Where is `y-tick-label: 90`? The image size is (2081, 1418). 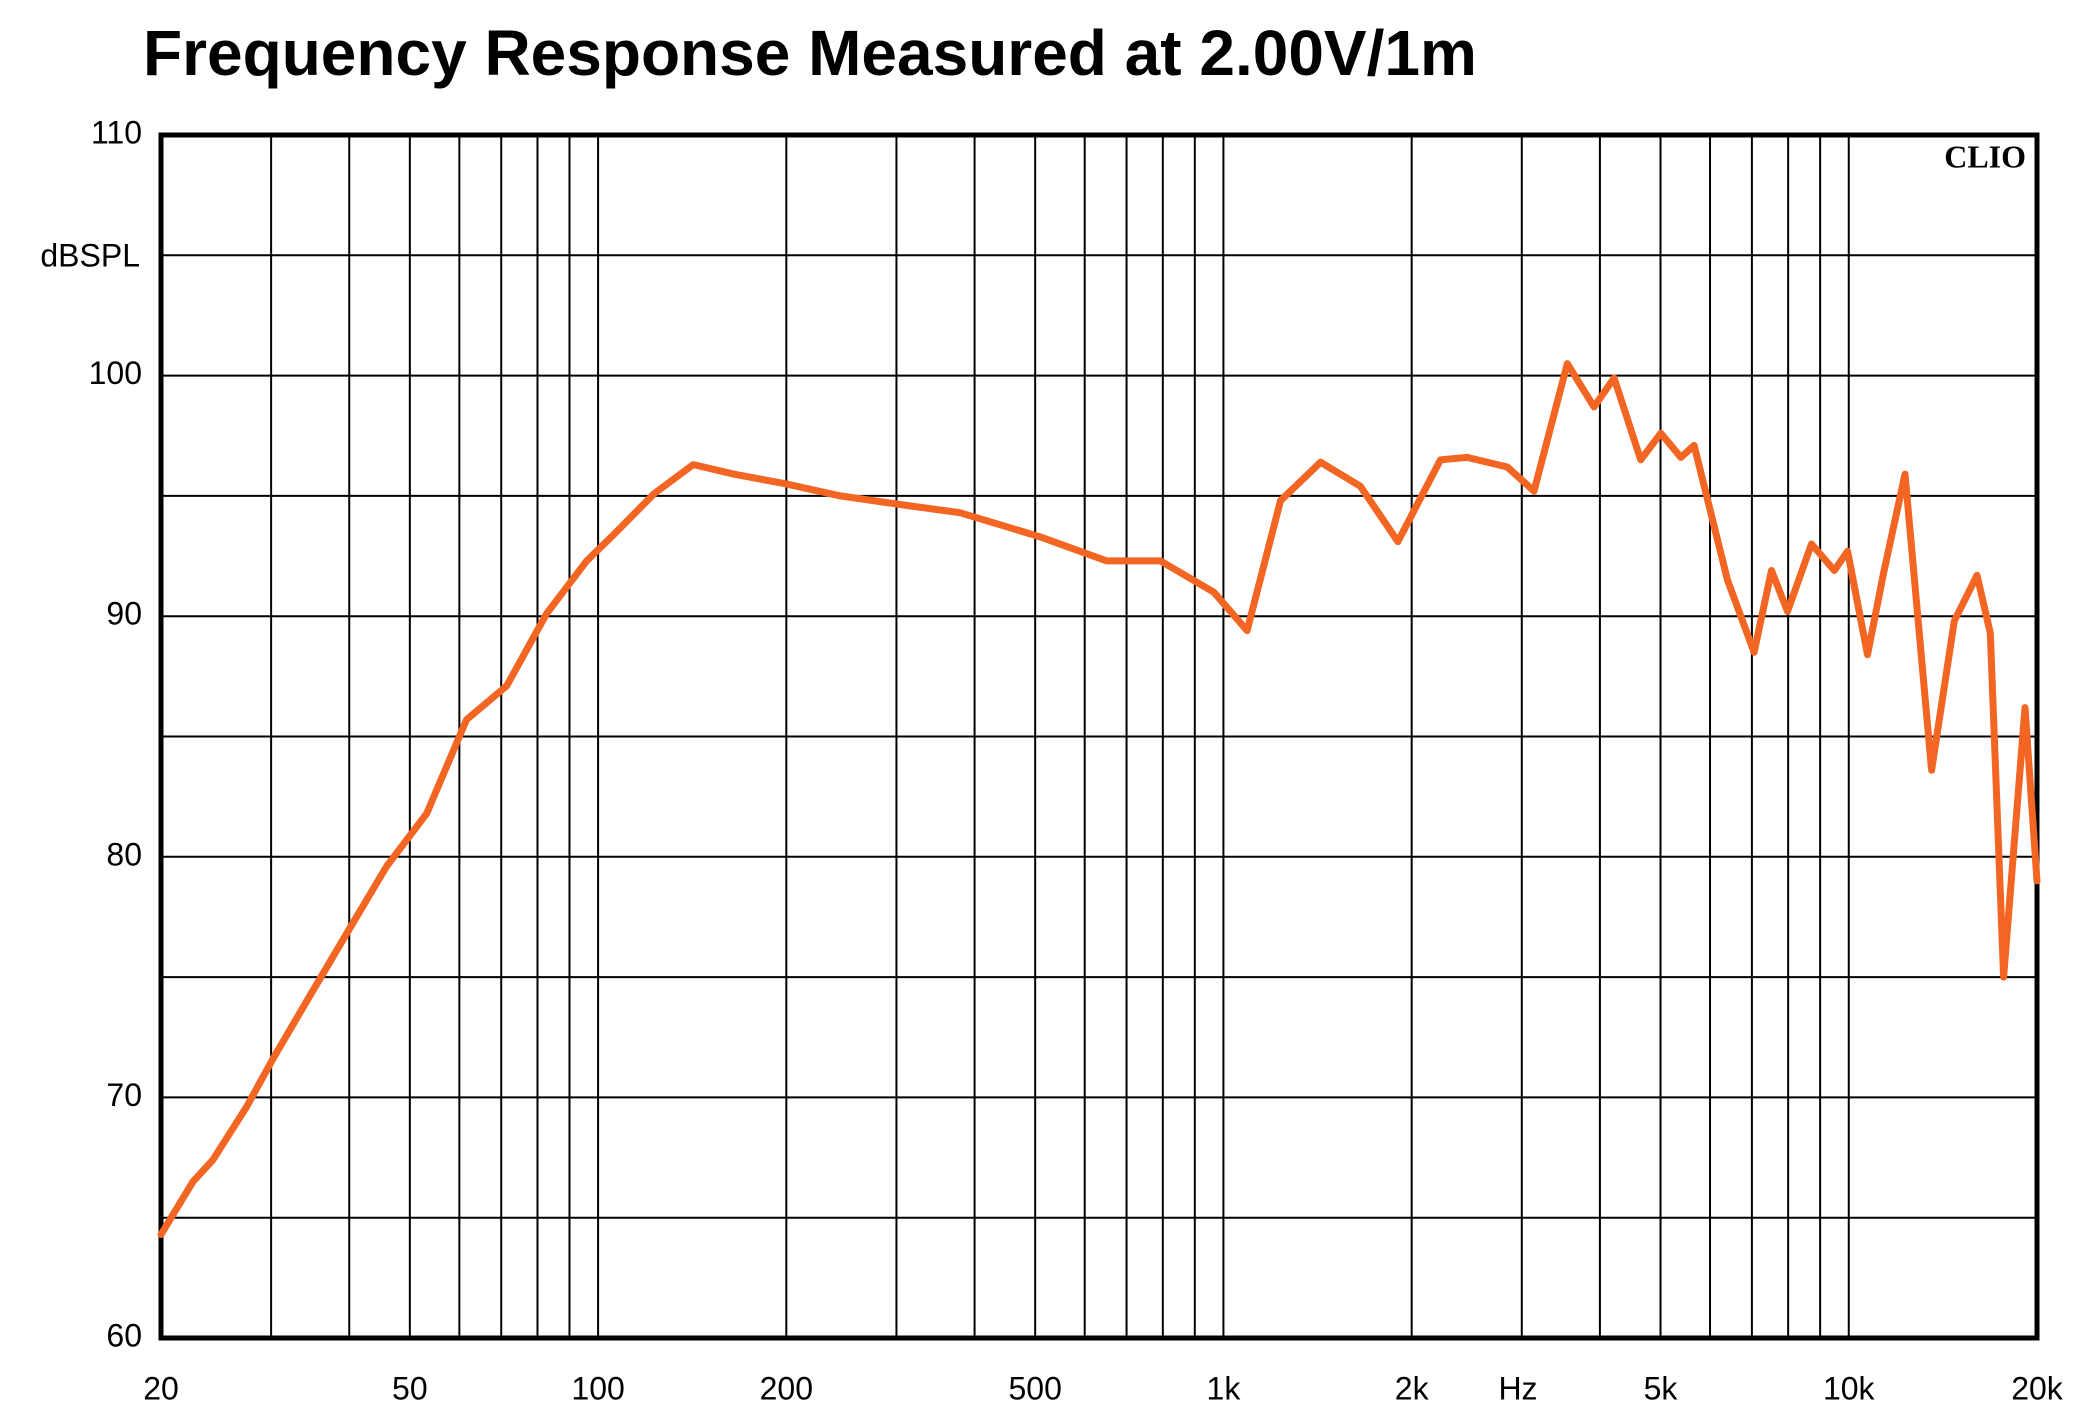
y-tick-label: 90 is located at coordinates (124, 614).